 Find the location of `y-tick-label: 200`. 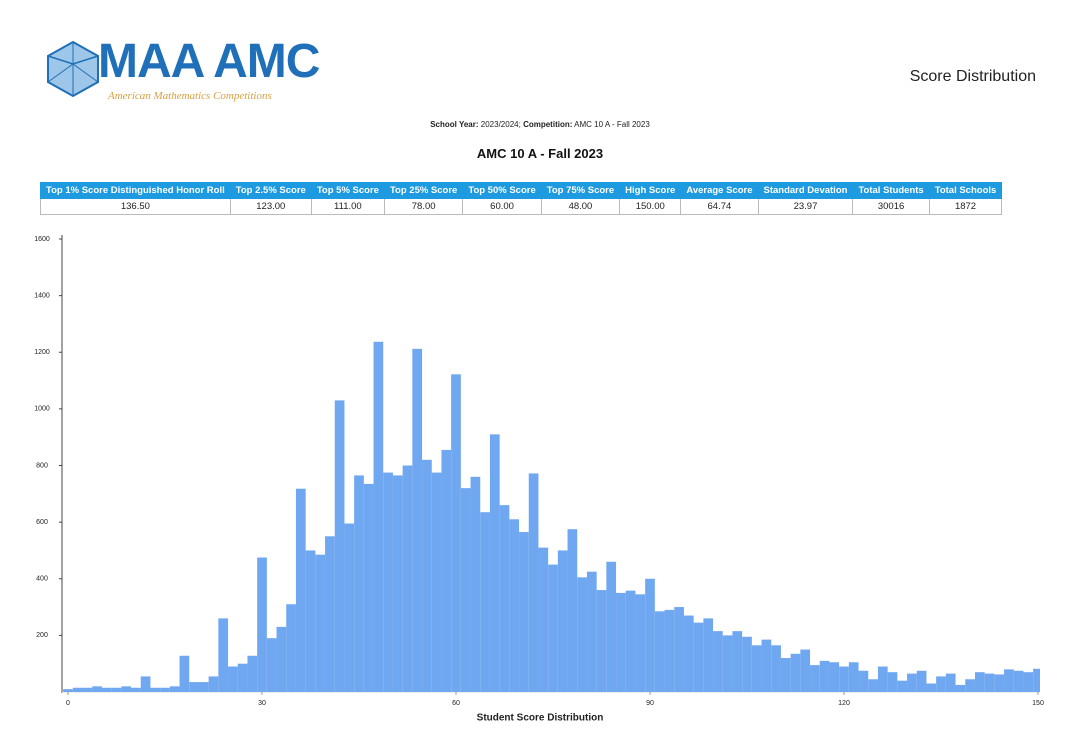

y-tick-label: 200 is located at coordinates (42, 635).